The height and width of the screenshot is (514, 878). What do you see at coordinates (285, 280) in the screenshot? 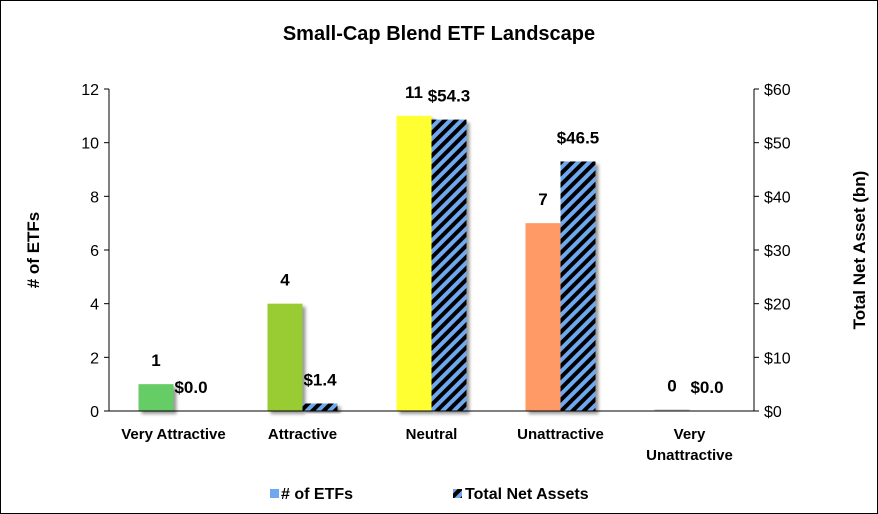
I see `data-label-etf-count: 4` at bounding box center [285, 280].